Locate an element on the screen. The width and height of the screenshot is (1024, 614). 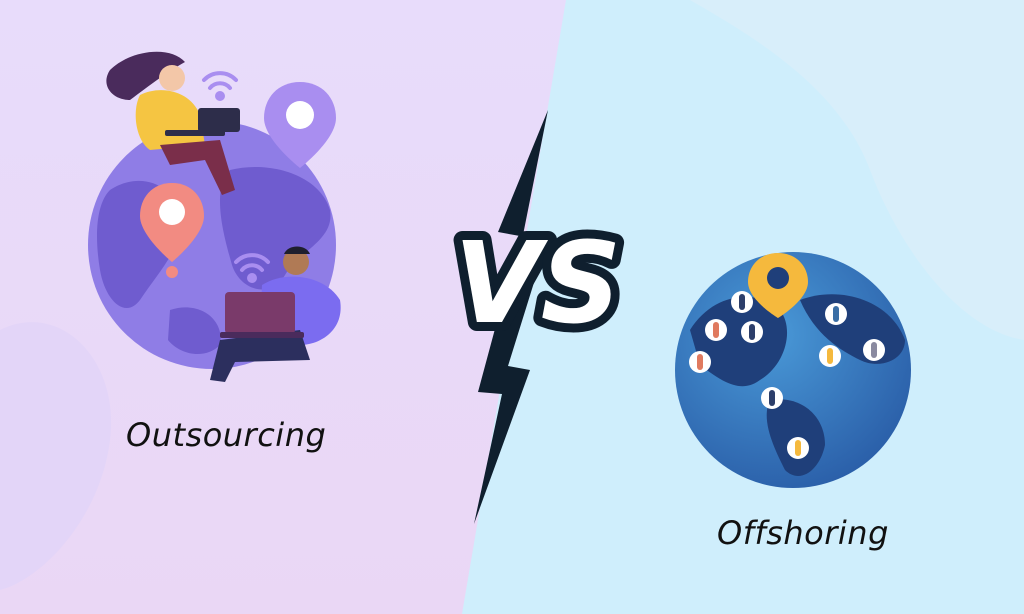
lightning-divider is located at coordinates (511, 317).